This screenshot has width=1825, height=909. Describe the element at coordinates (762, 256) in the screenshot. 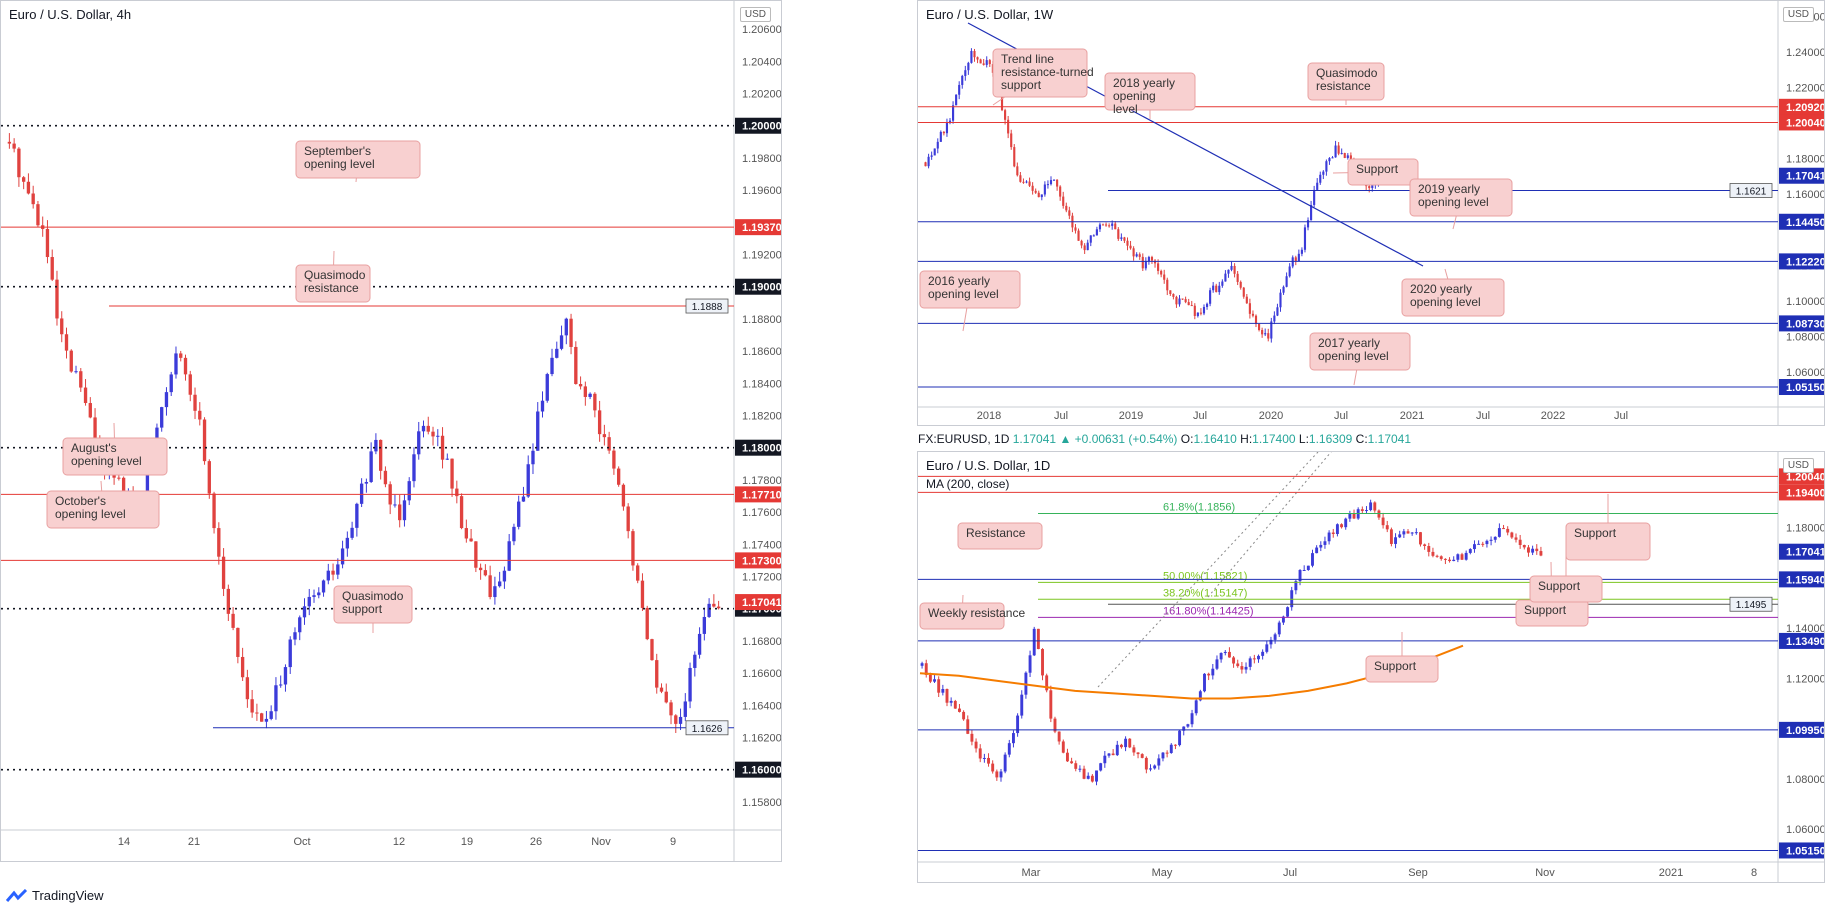

I see `y-tick-label: 1.19200` at that location.